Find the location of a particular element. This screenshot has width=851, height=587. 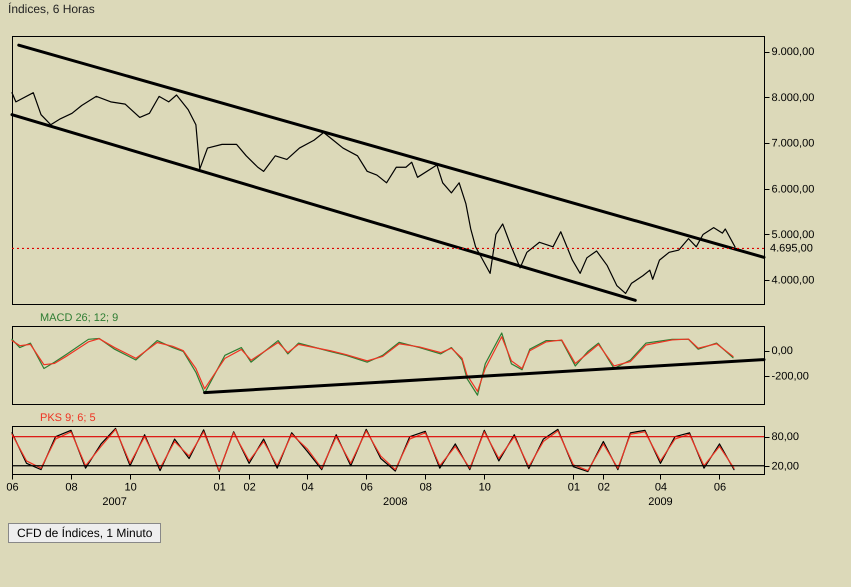

series-label: PKS 9; 6; 5 is located at coordinates (68, 418).